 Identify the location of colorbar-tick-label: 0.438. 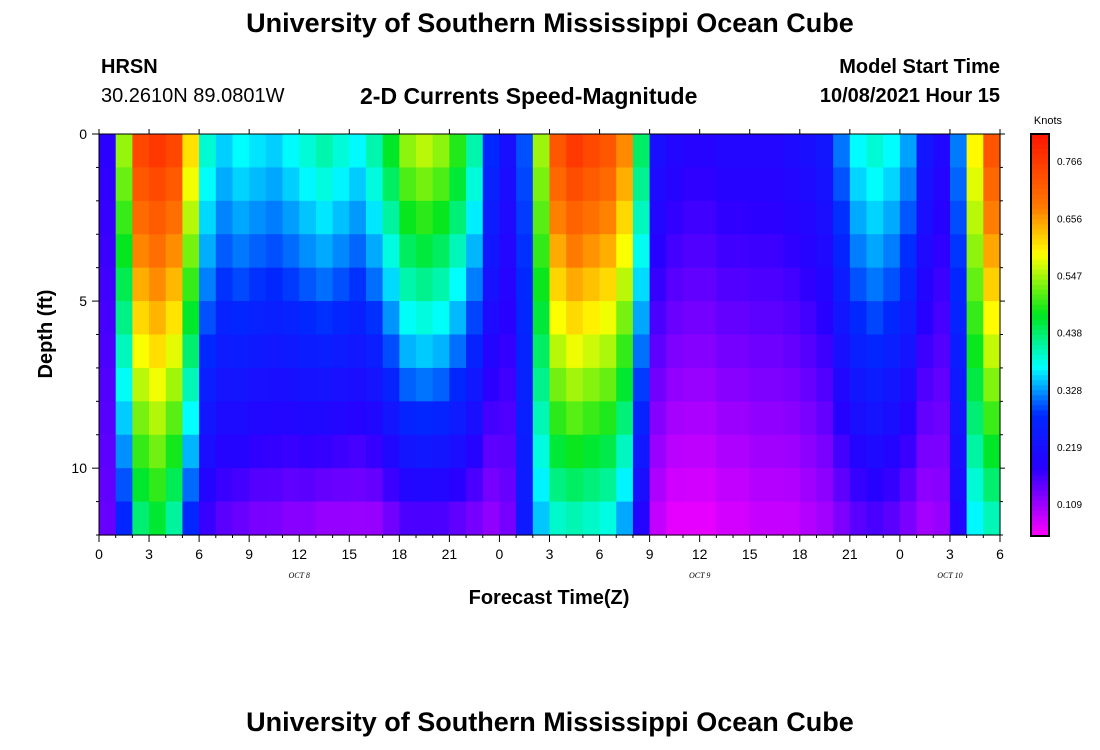
(1069, 333).